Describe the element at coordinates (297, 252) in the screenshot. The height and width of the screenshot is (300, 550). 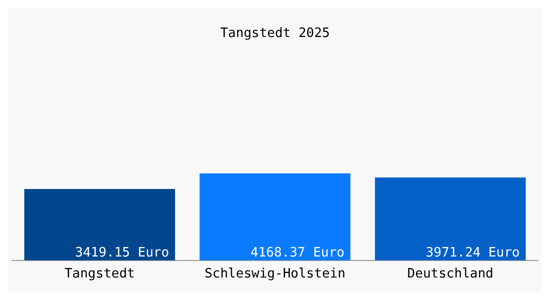
I see `data-label: 4168.37 Euro` at that location.